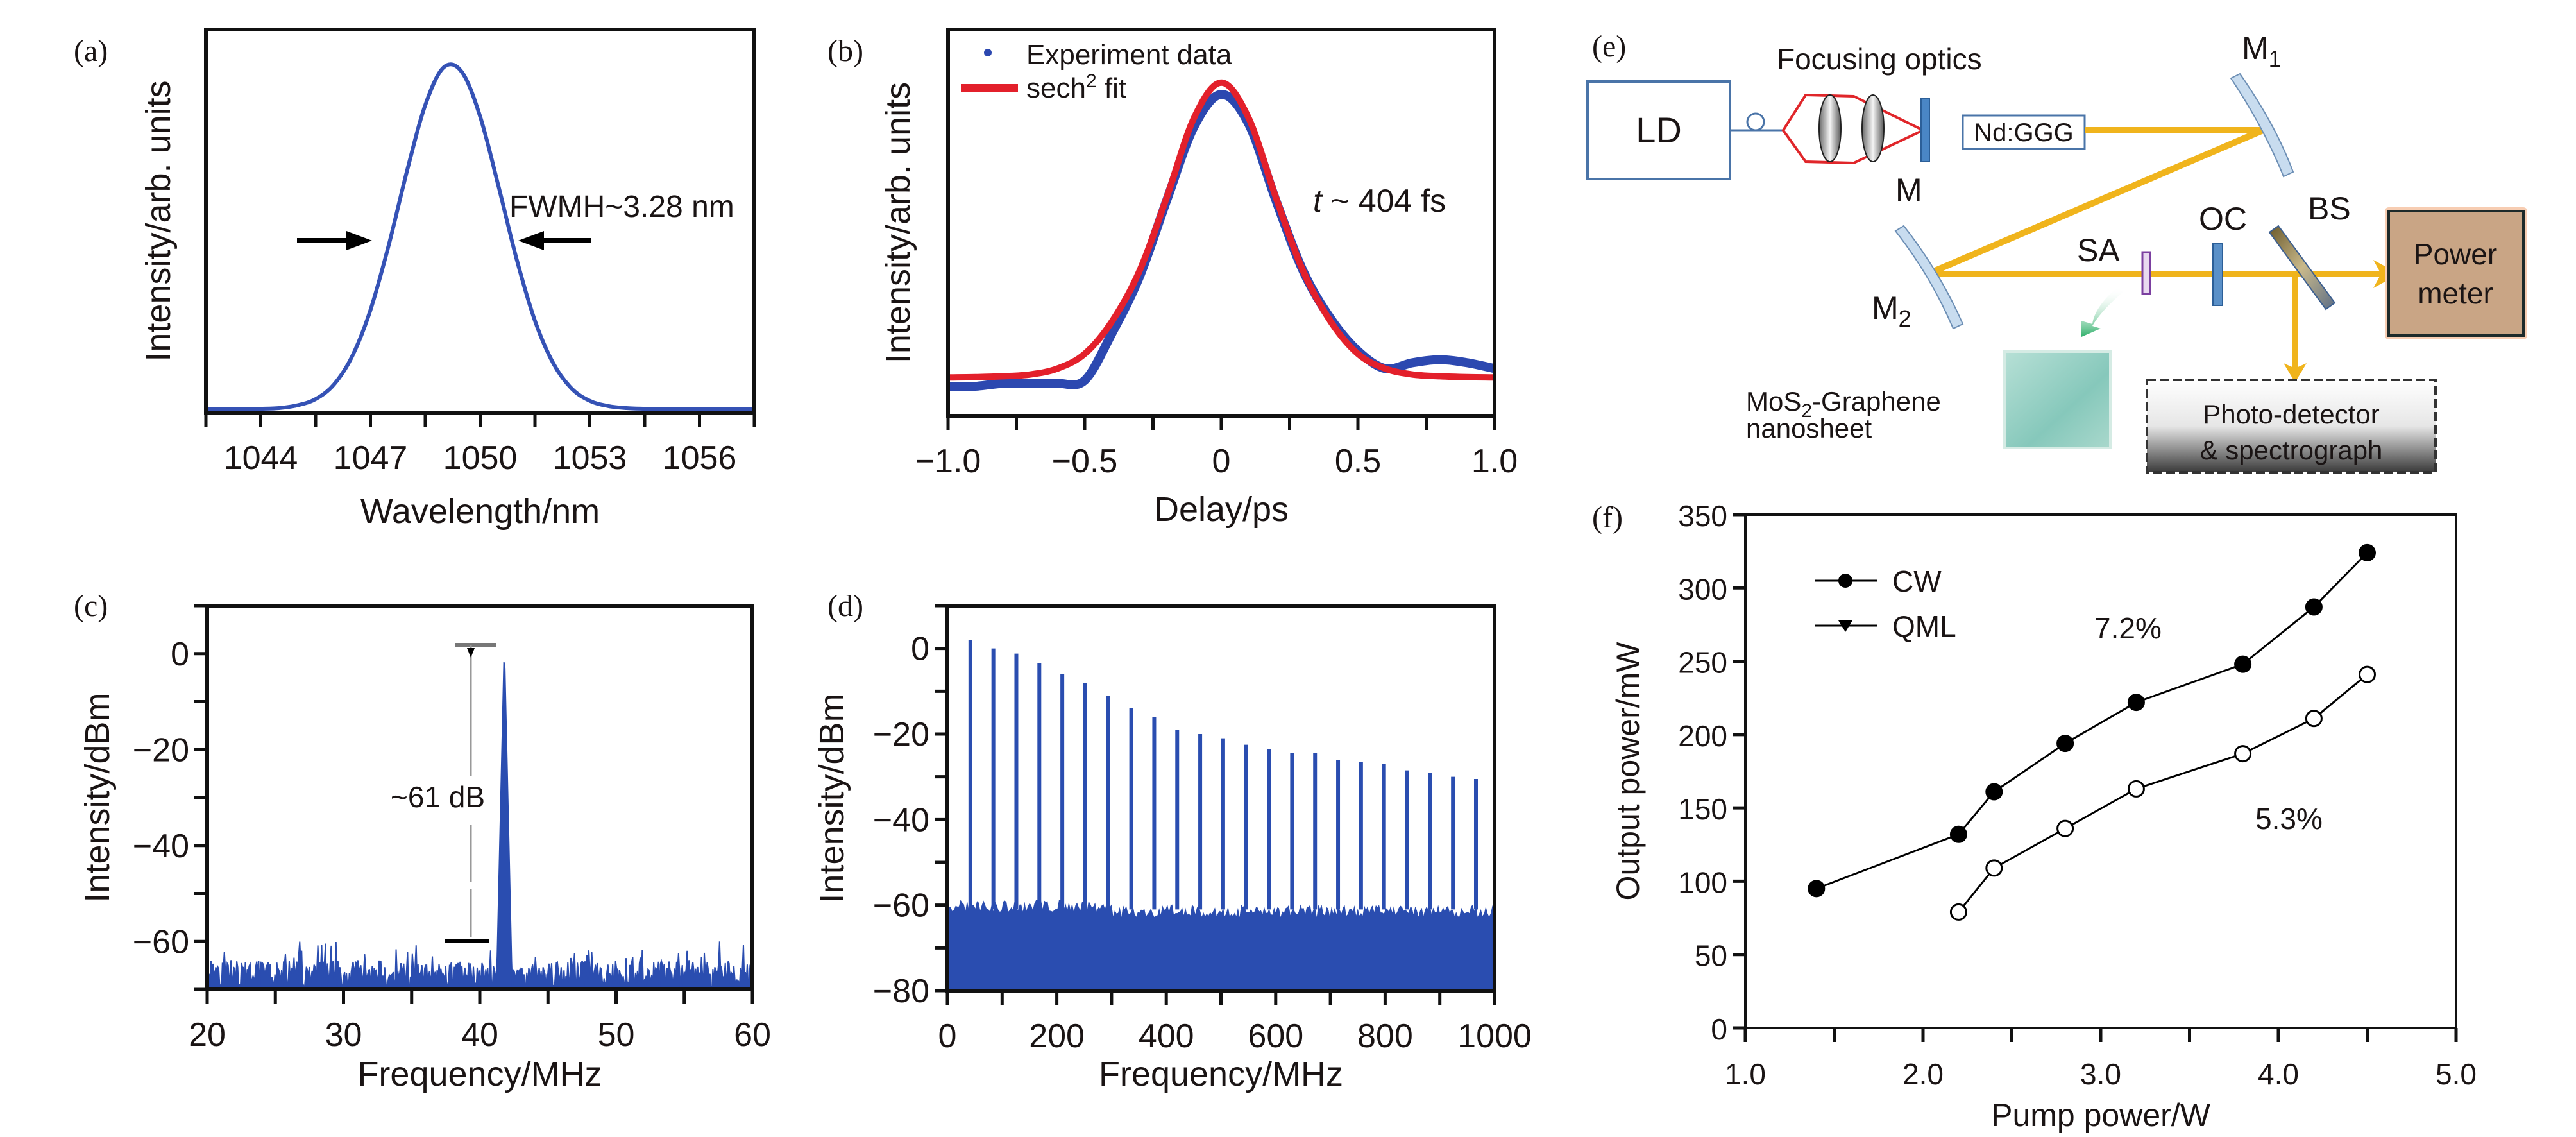 This screenshot has height=1137, width=2576. I want to click on x-tick-label: 1.0, so click(1745, 1074).